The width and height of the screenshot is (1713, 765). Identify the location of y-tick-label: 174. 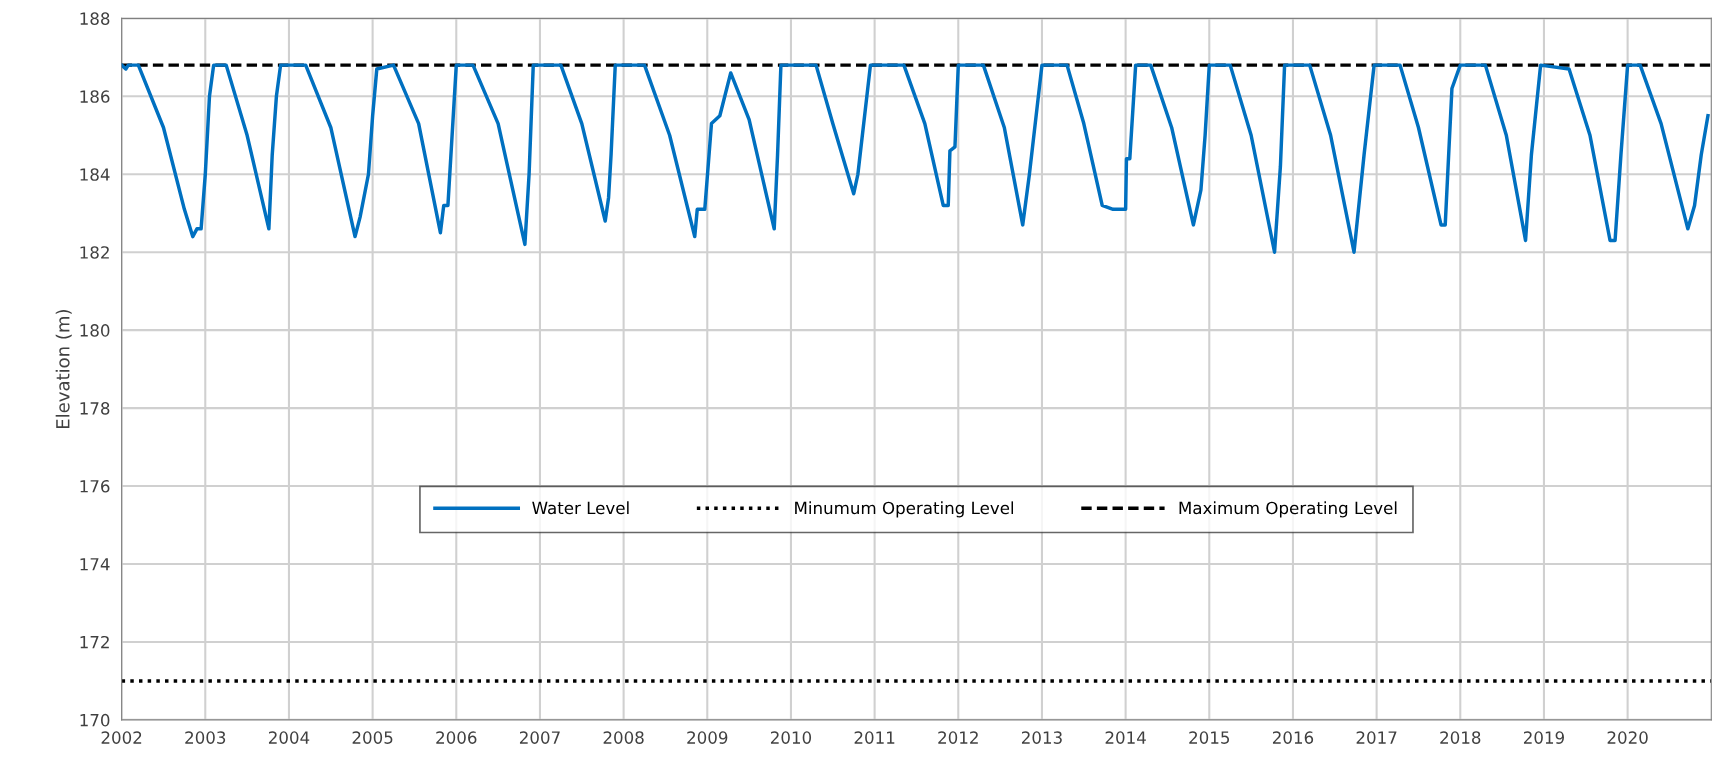
(95, 564).